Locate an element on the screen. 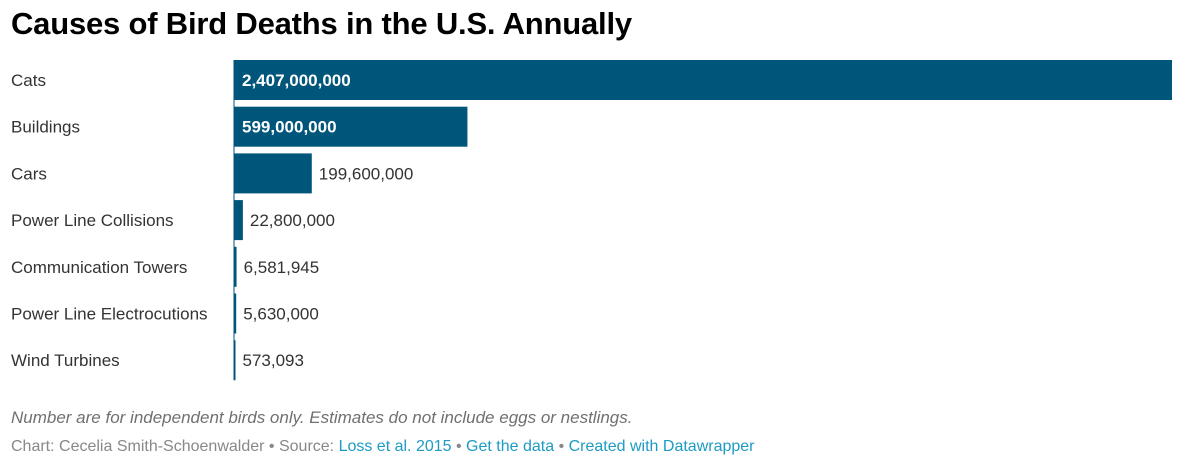 The width and height of the screenshot is (1180, 465). category-label: Communication Towers is located at coordinates (99, 267).